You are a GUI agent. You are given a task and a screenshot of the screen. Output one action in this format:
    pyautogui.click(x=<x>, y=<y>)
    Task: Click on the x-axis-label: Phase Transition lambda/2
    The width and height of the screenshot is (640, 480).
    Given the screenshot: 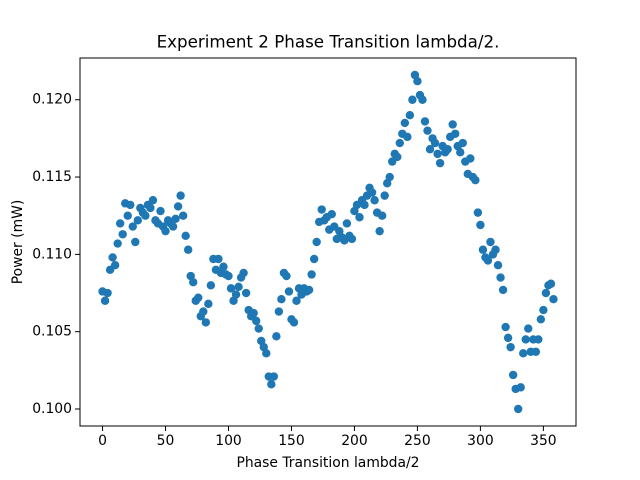 What is the action you would take?
    pyautogui.click(x=327, y=463)
    